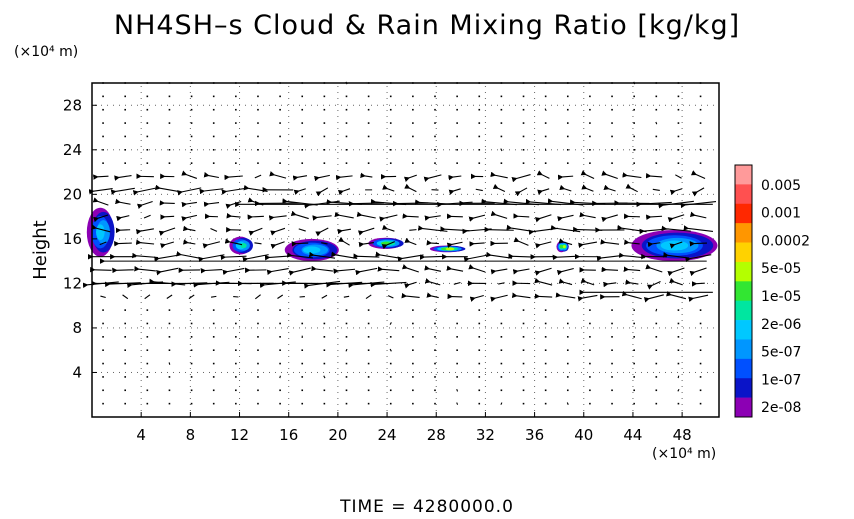 This screenshot has height=519, width=854. What do you see at coordinates (781, 408) in the screenshot?
I see `colorbar-tick-label: 2e-08` at bounding box center [781, 408].